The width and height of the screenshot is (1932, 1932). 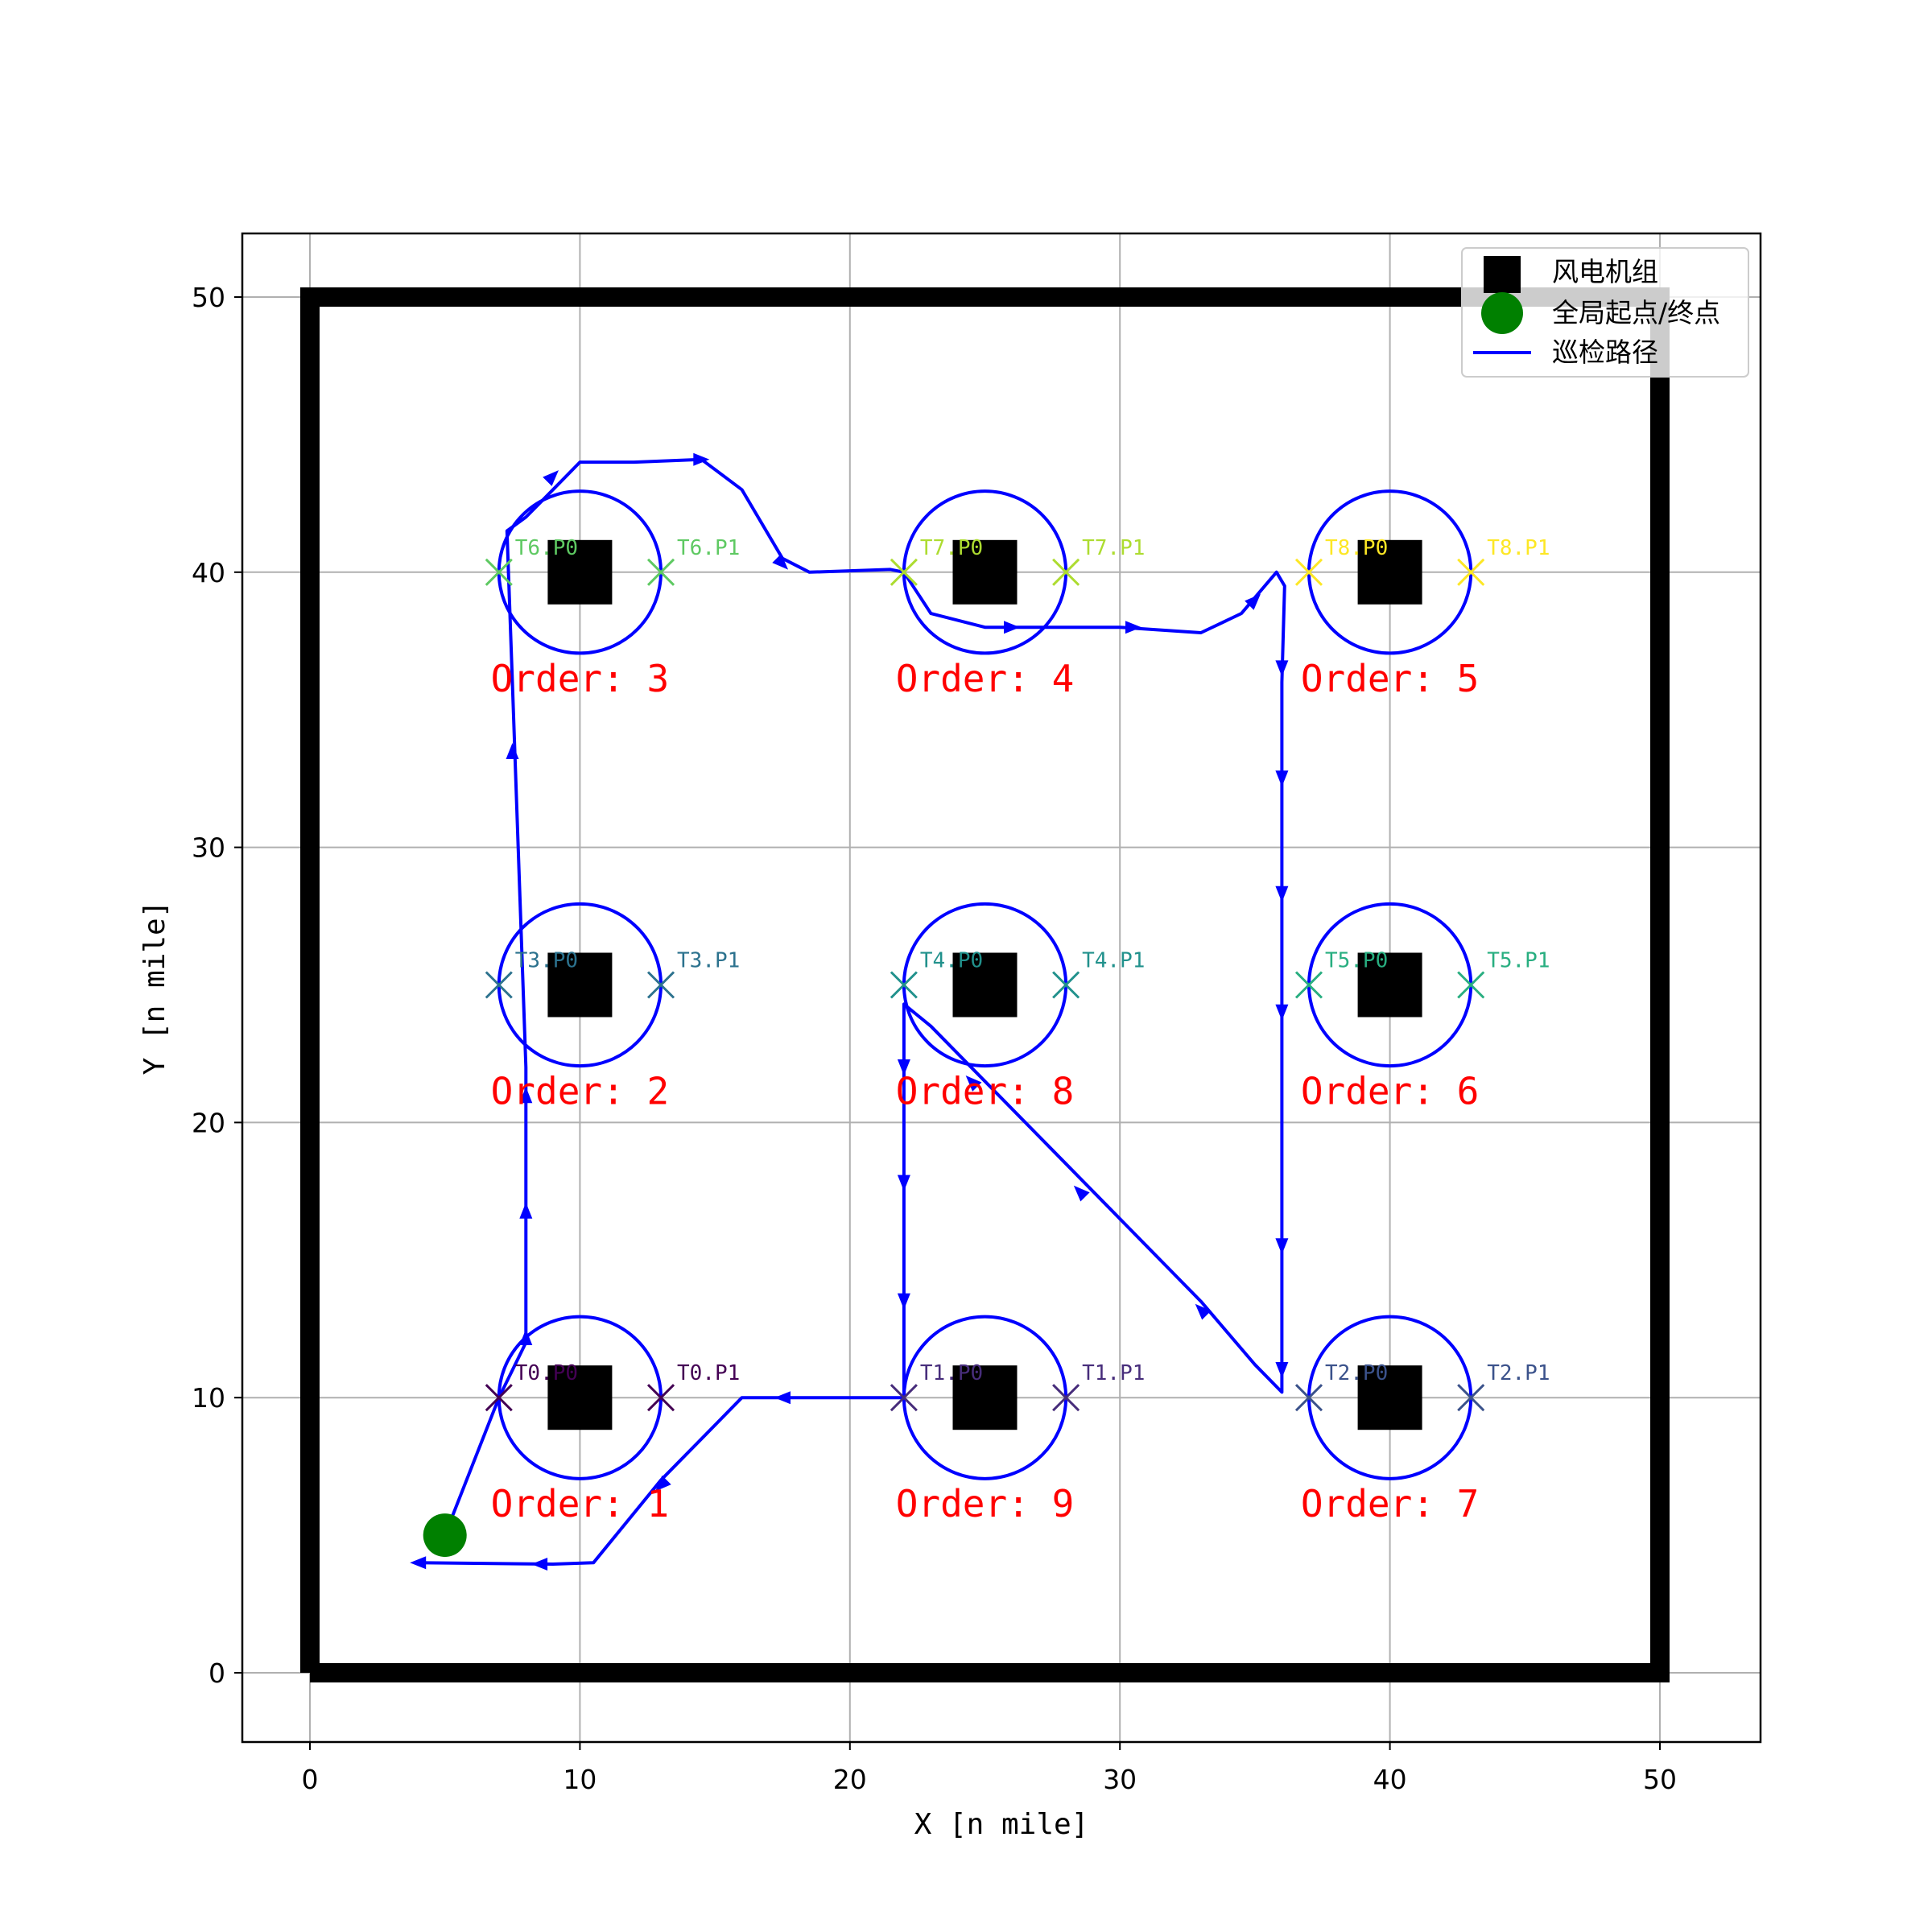 I want to click on x-tick-label: 30, so click(x=1120, y=1779).